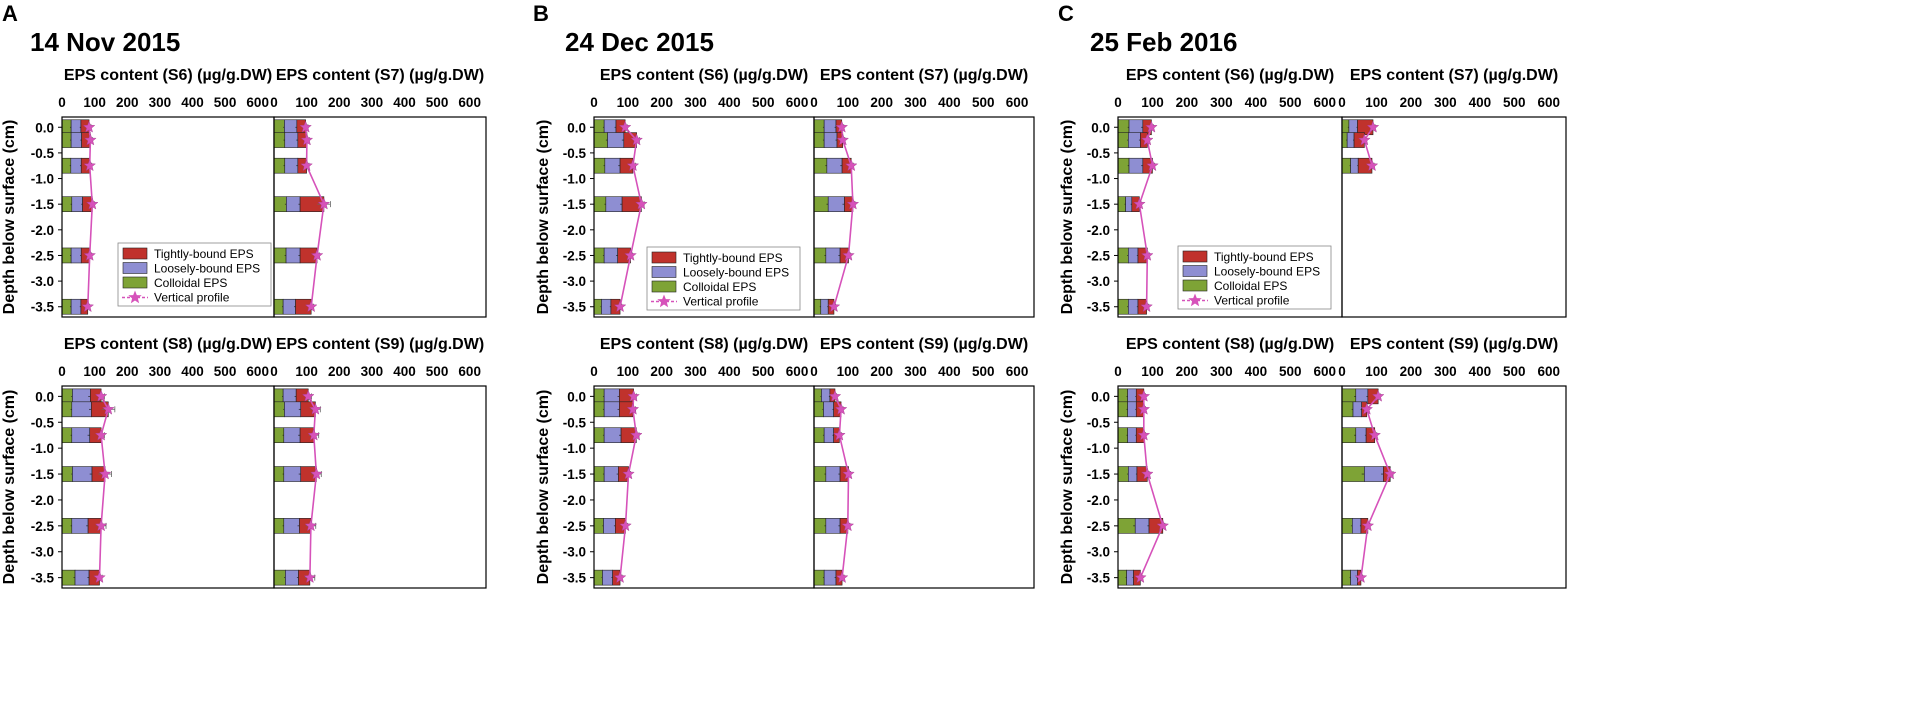  What do you see at coordinates (204, 254) in the screenshot?
I see `legend-label: Tightly-bound EPS` at bounding box center [204, 254].